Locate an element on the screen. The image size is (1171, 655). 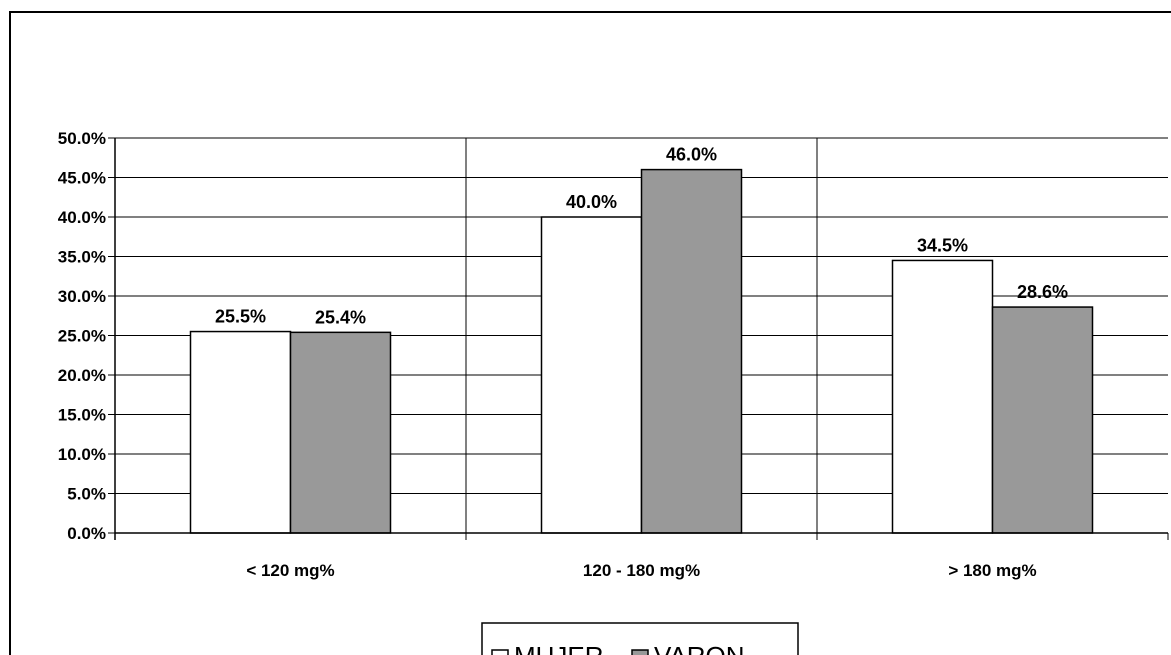
legend-label-varon: VARON is located at coordinates (699, 648).